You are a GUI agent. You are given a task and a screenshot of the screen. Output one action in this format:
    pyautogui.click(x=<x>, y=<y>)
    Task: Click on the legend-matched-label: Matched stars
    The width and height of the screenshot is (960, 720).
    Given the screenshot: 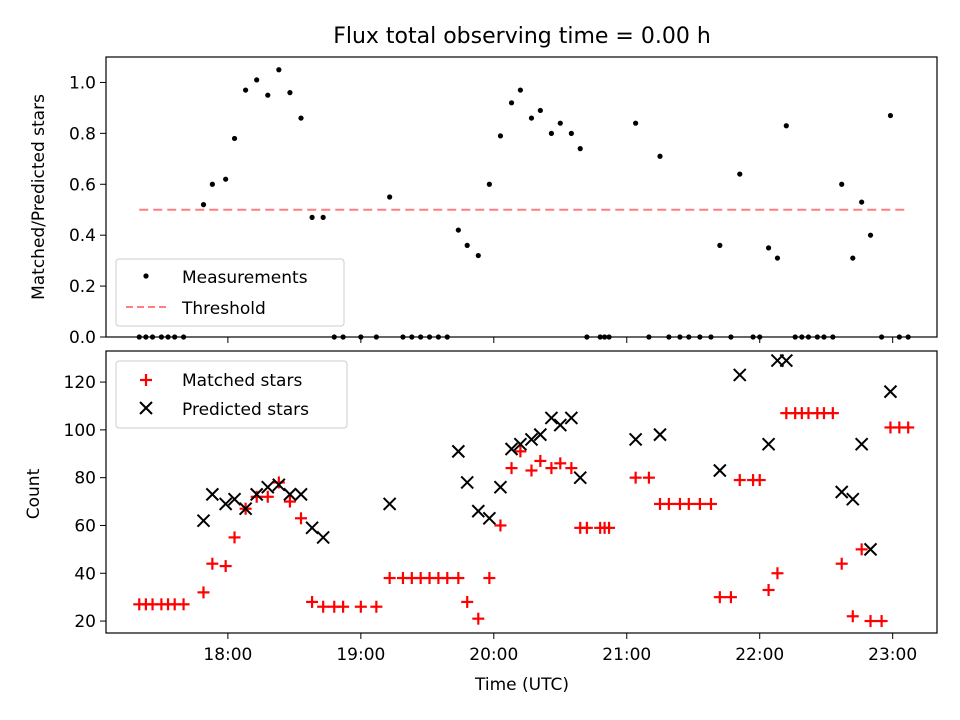 What is the action you would take?
    pyautogui.click(x=242, y=381)
    